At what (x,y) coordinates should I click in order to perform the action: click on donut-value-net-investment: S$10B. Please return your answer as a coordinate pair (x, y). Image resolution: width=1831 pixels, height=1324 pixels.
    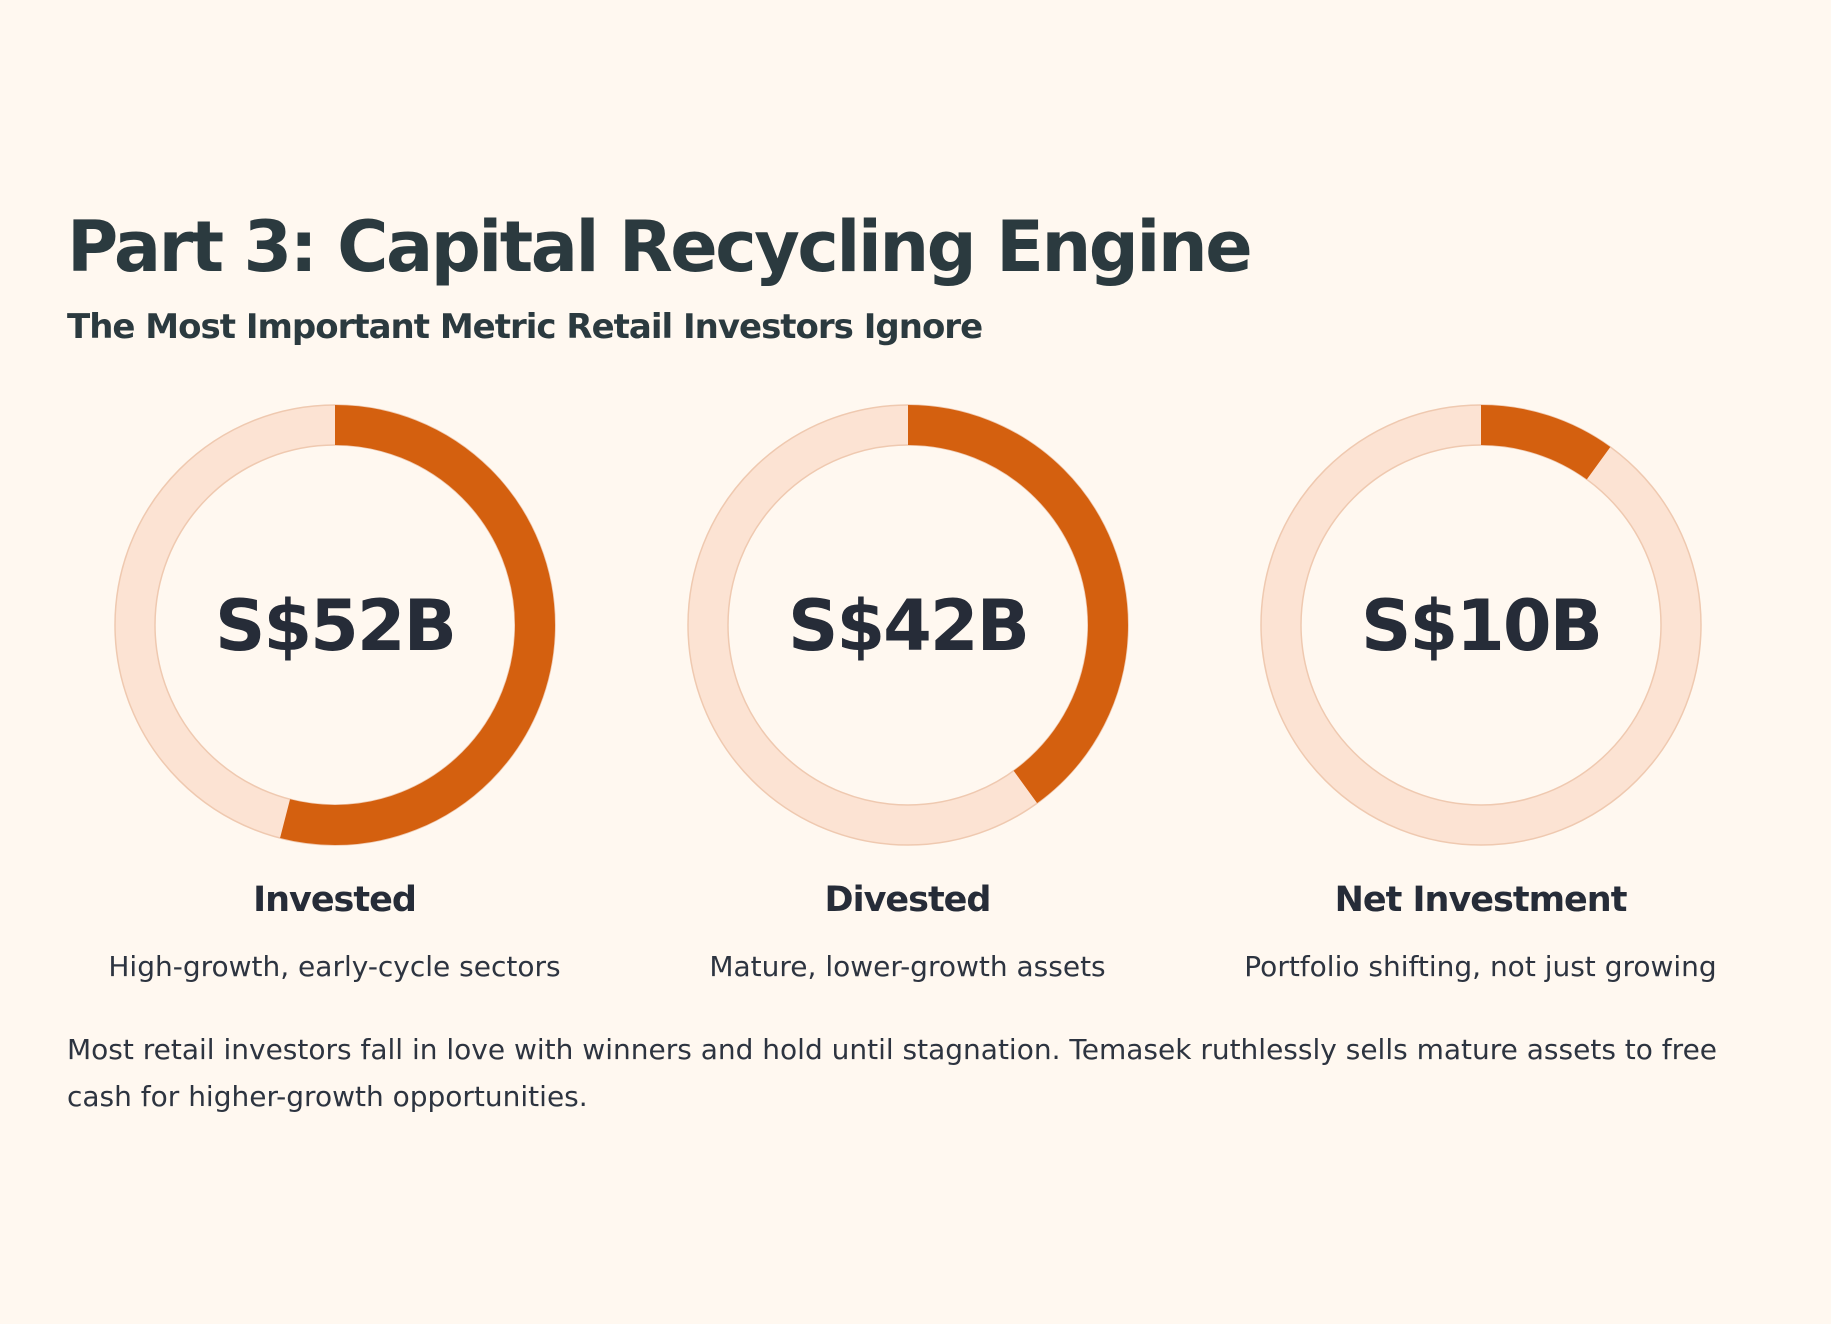
    Looking at the image, I should click on (1481, 626).